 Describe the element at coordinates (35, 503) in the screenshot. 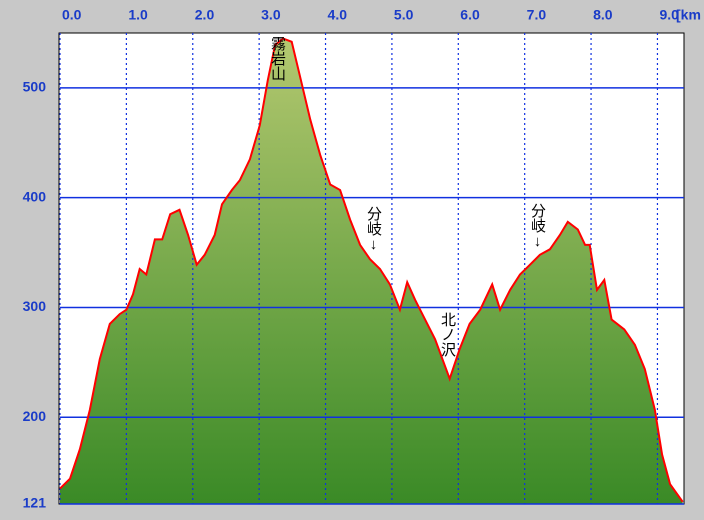

I see `y-tick-label: 121` at that location.